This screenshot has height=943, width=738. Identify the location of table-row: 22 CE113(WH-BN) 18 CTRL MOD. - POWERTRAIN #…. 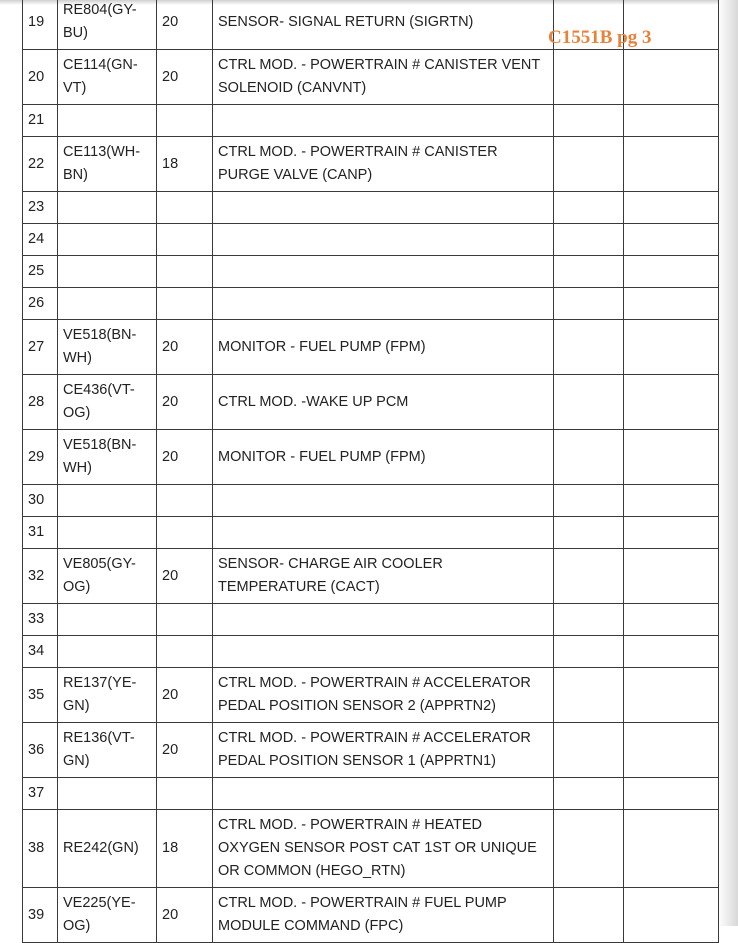
(370, 164).